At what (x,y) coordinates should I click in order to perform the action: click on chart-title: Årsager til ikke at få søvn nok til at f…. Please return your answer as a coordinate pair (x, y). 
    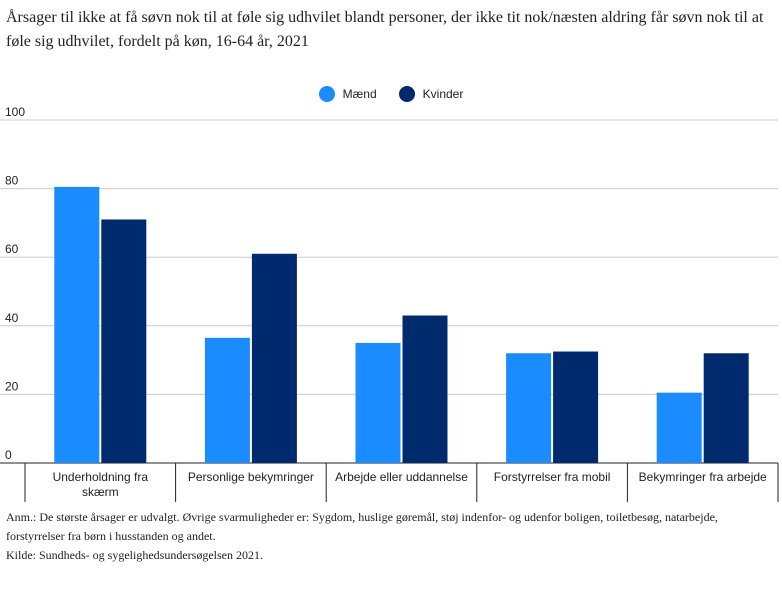
    Looking at the image, I should click on (385, 29).